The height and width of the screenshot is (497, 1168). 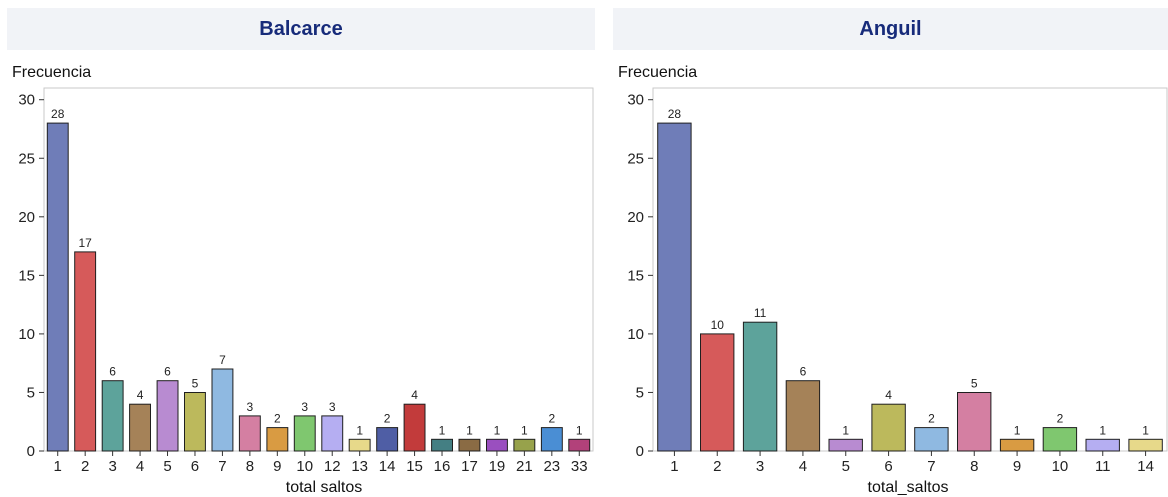 I want to click on data-label: 10, so click(x=718, y=325).